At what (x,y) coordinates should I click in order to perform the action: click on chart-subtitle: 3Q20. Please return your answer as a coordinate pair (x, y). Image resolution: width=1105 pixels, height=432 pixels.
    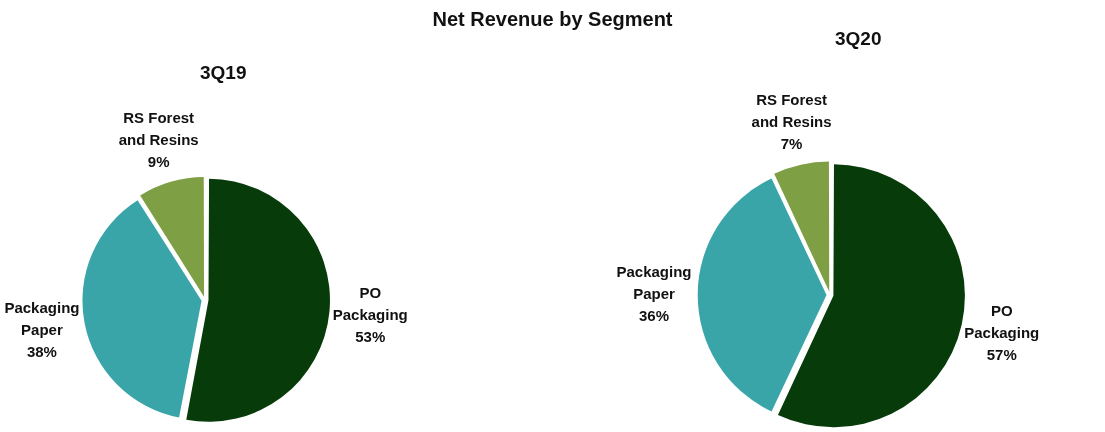
    Looking at the image, I should click on (858, 39).